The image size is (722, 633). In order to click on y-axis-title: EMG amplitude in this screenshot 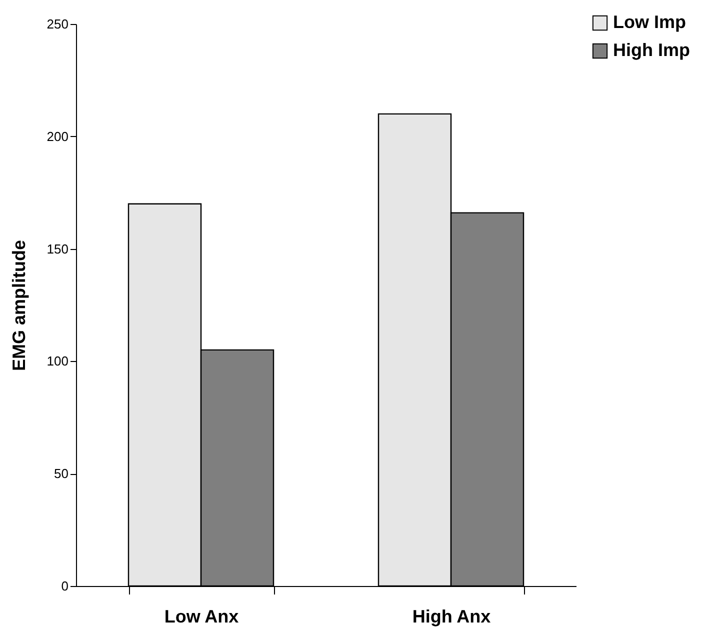, I will do `click(18, 306)`.